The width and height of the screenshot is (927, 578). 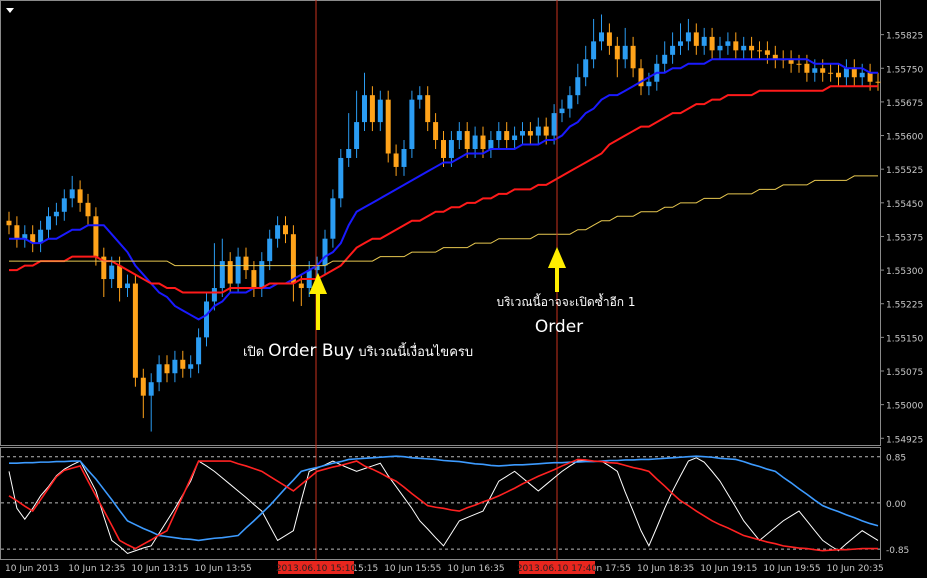 I want to click on x-tick-label: 10 Jun 12:35, so click(x=96, y=569).